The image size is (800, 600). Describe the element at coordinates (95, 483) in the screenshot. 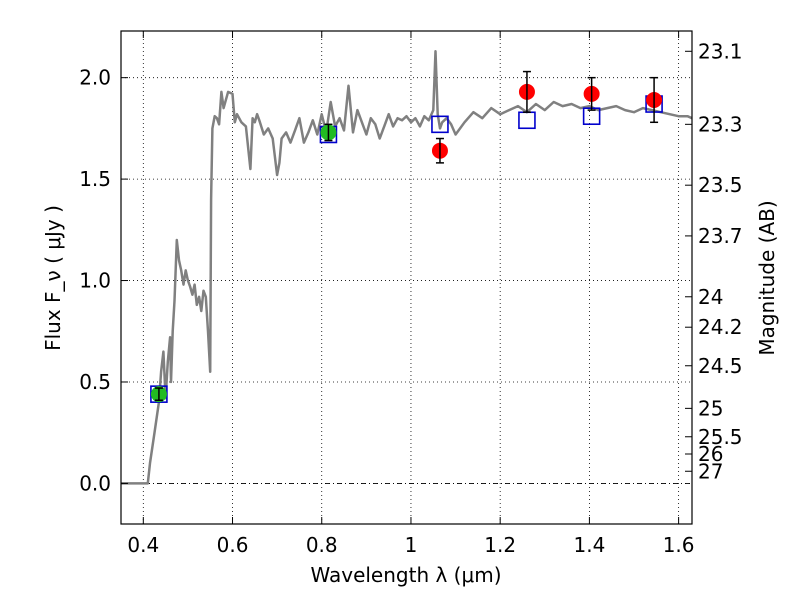

I see `y-tick-label-0: 0.0` at that location.